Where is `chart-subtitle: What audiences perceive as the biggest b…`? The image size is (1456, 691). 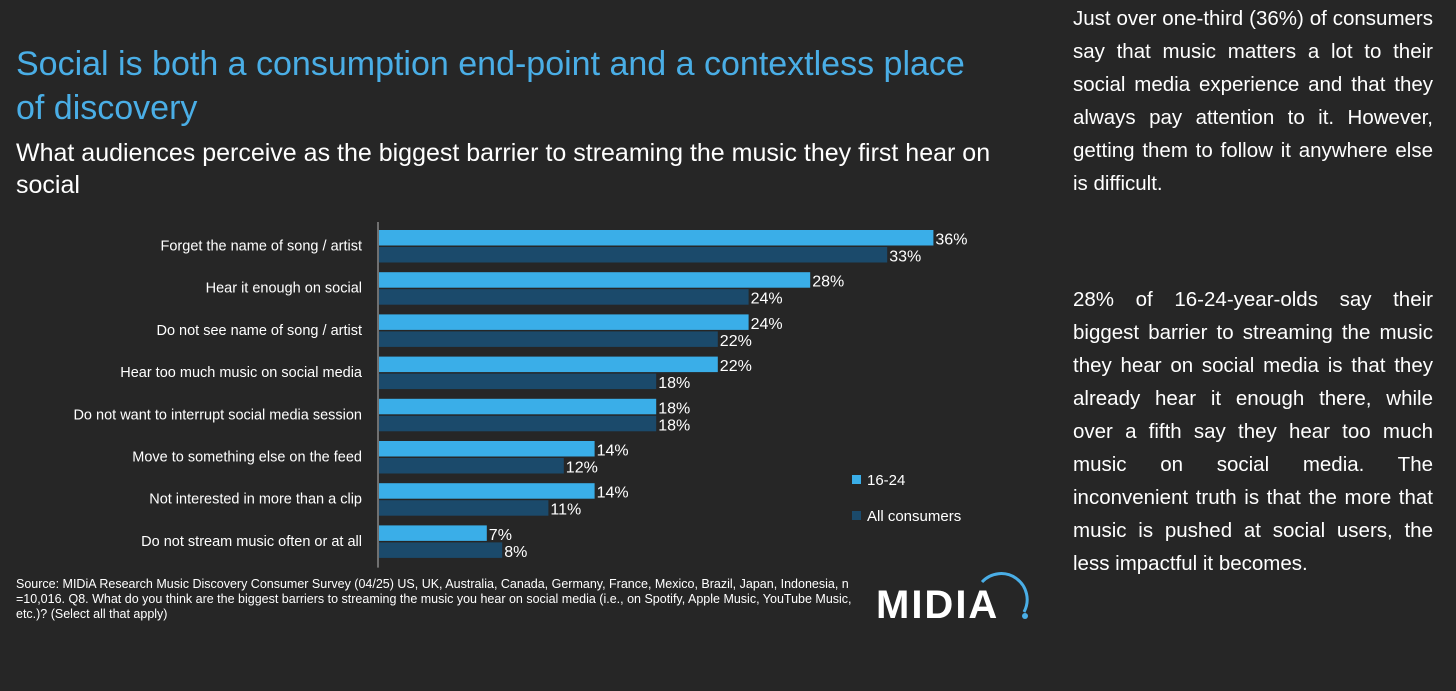
chart-subtitle: What audiences perceive as the biggest b… is located at coordinates (503, 169).